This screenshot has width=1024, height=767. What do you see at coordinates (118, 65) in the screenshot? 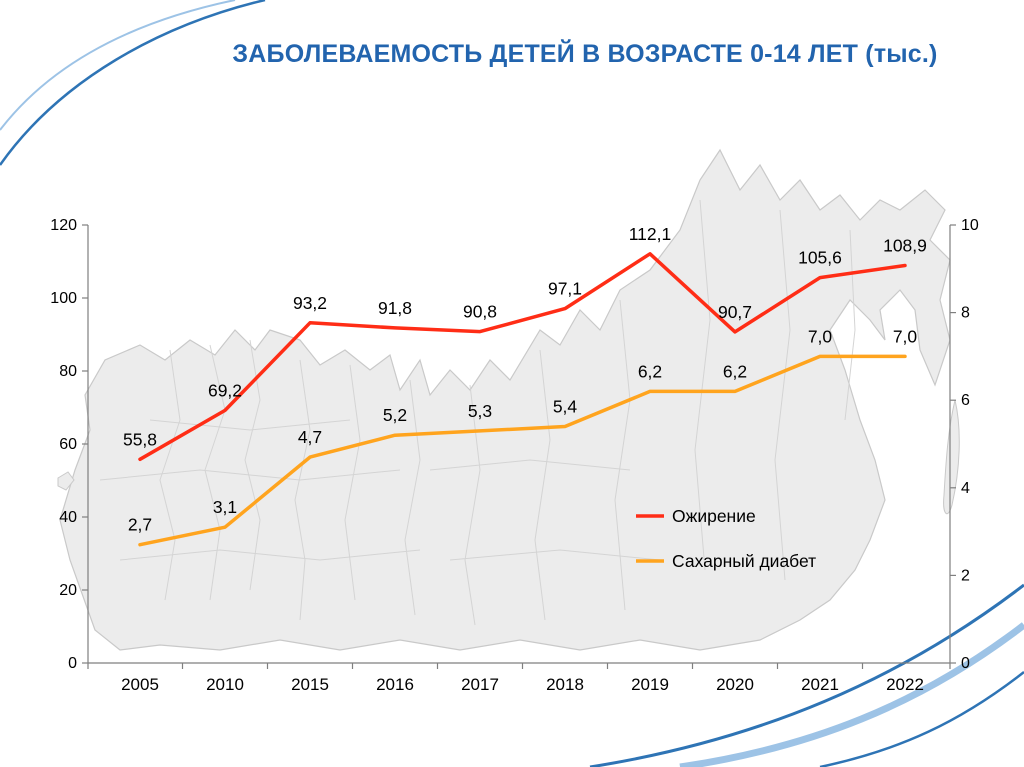
I see `top-left-swoosh-inner` at bounding box center [118, 65].